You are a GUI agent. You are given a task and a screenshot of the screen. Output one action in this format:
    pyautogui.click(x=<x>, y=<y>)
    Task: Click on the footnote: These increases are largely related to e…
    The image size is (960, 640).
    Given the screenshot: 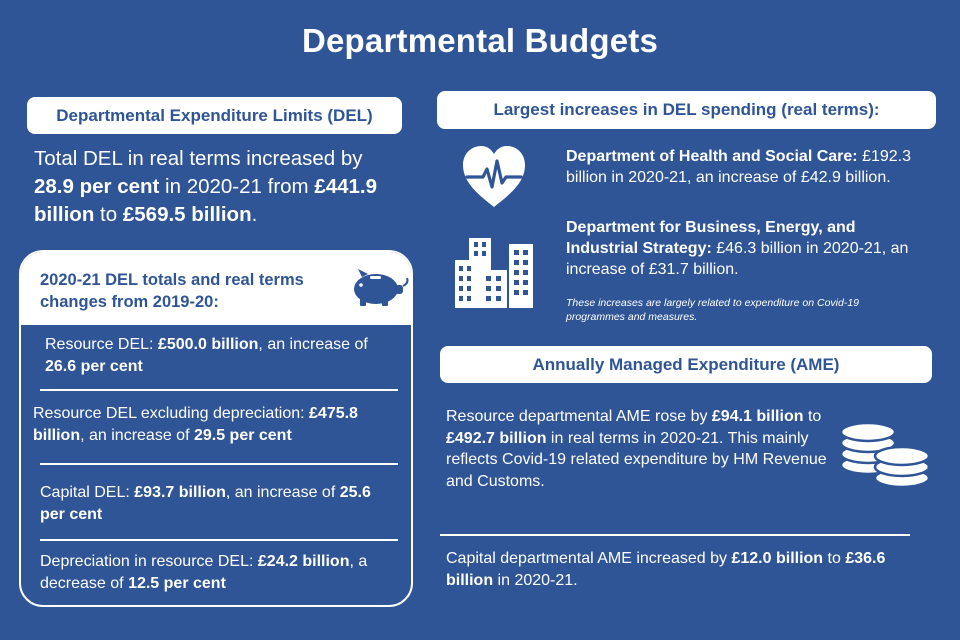 What is the action you would take?
    pyautogui.click(x=713, y=310)
    